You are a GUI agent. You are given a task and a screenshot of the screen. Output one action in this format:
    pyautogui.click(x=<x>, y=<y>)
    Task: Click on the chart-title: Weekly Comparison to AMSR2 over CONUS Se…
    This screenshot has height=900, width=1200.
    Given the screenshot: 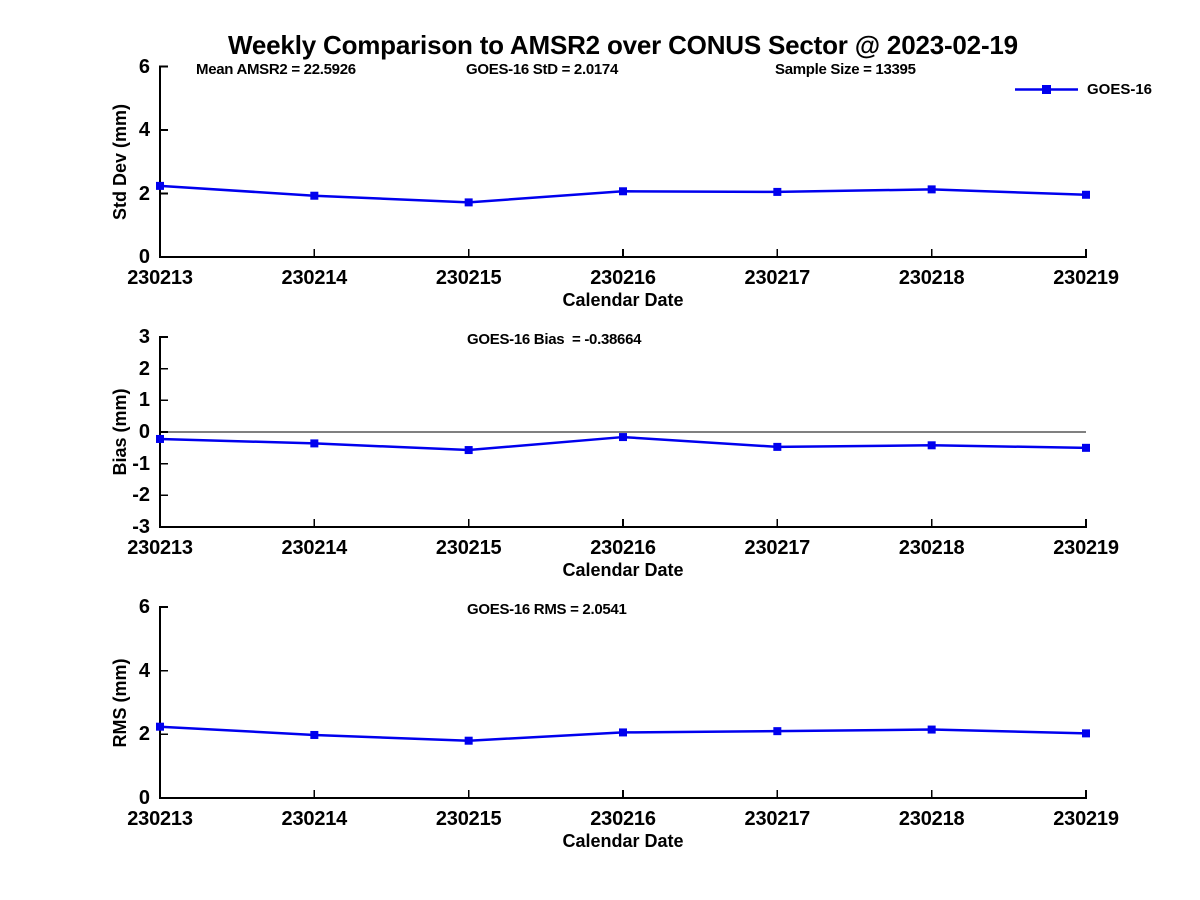 What is the action you would take?
    pyautogui.click(x=623, y=45)
    